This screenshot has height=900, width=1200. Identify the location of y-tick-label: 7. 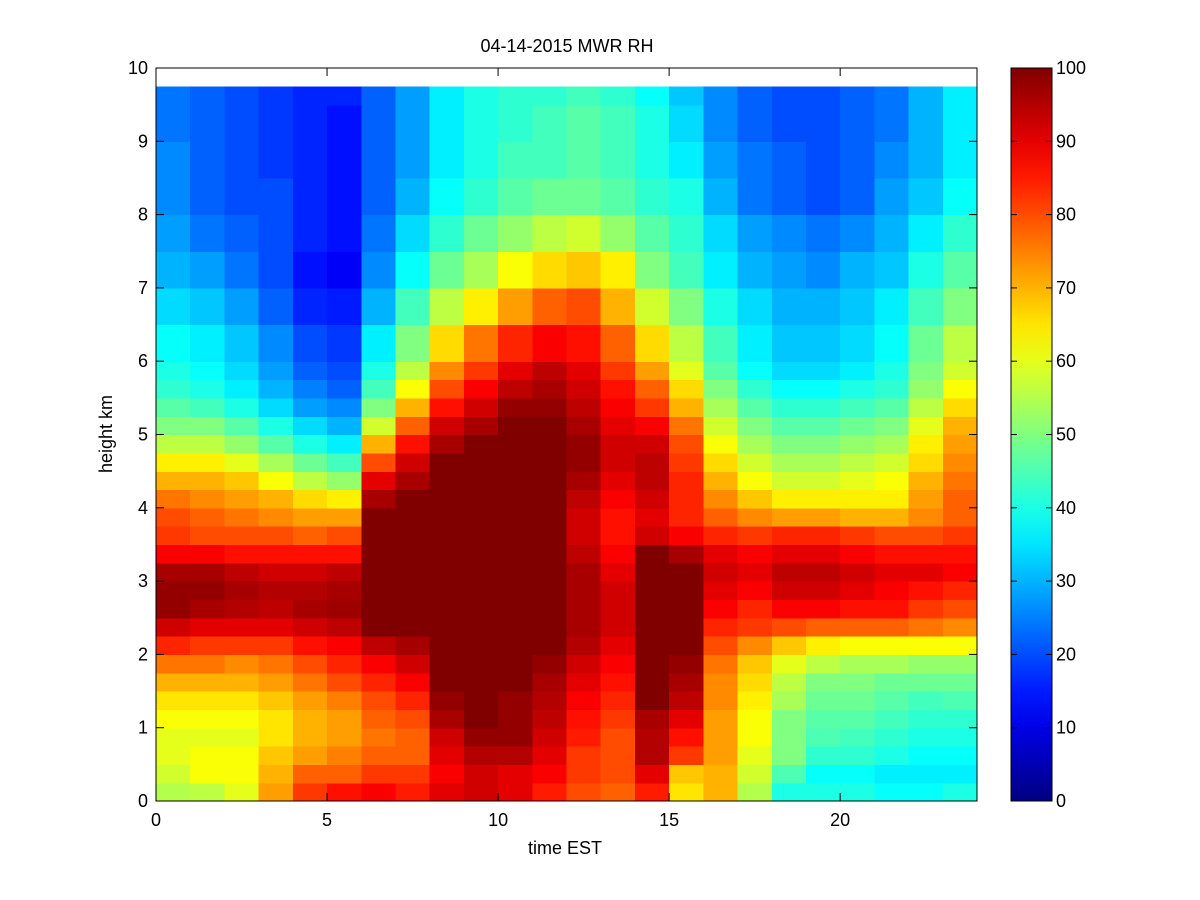
(143, 288).